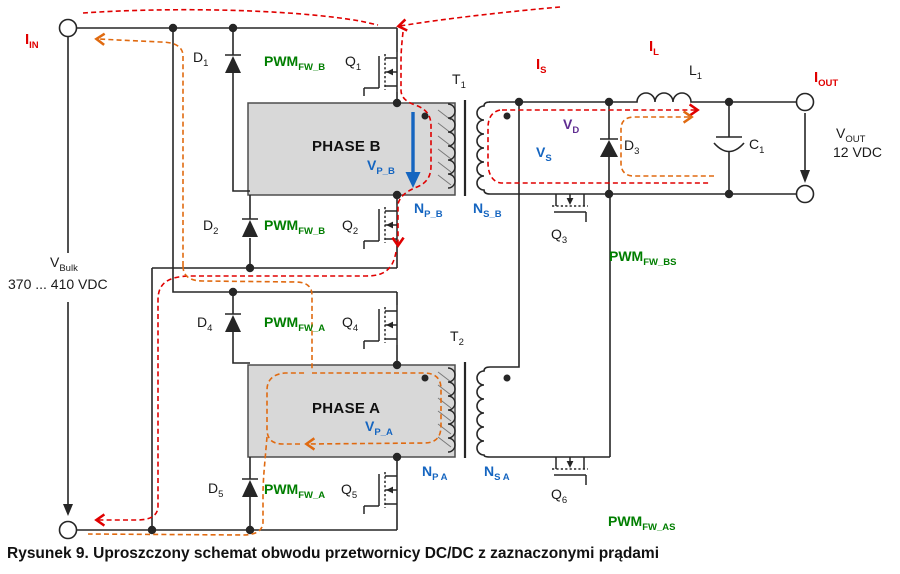  Describe the element at coordinates (349, 491) in the screenshot. I see `label-q5: Q5` at that location.